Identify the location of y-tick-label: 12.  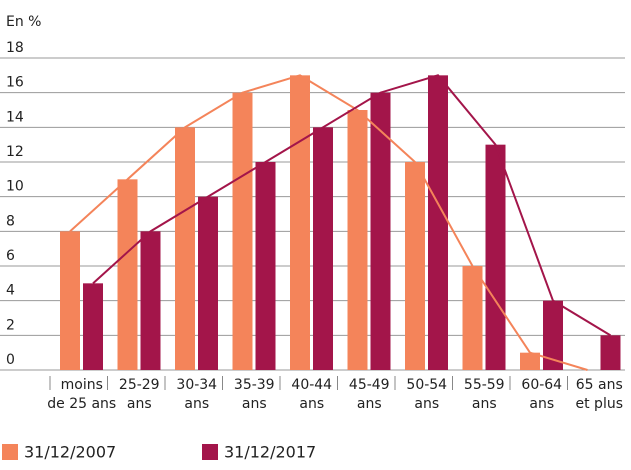
(15, 152).